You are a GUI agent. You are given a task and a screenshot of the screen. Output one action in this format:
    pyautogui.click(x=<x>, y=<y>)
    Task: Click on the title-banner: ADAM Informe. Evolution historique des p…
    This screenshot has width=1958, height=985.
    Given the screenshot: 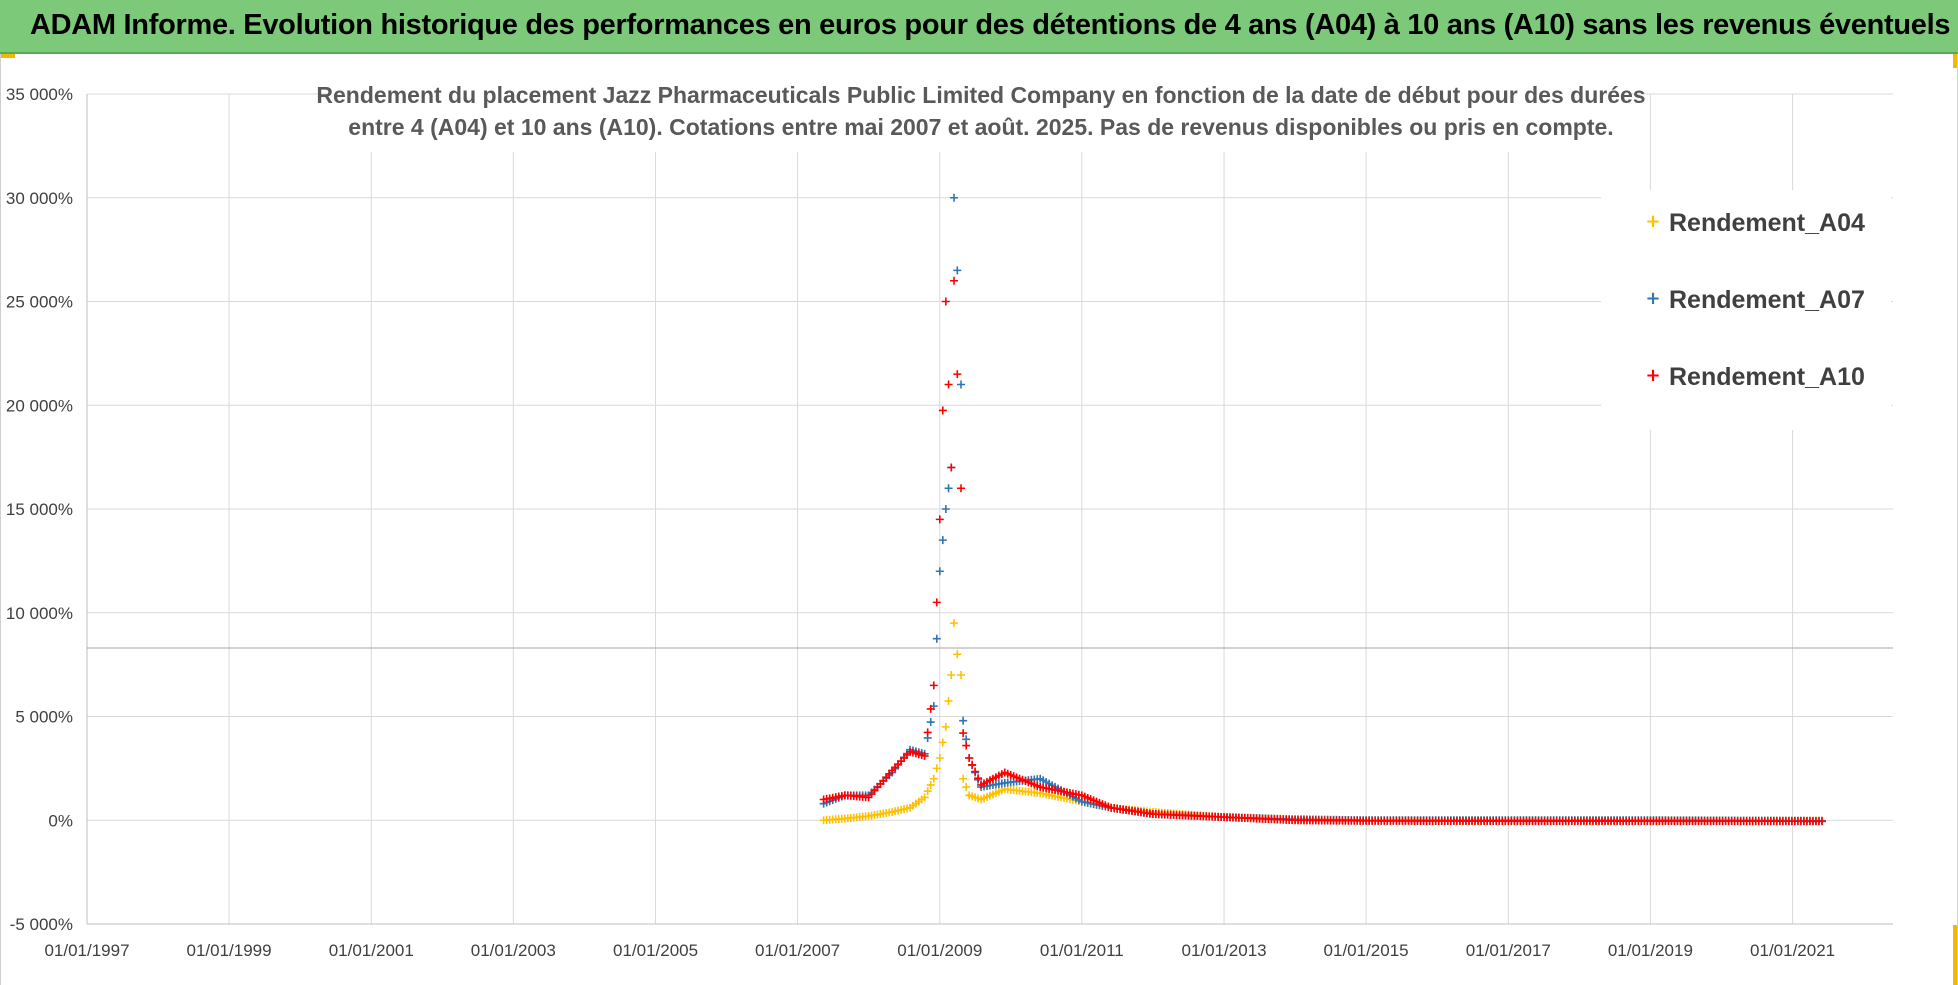 What is the action you would take?
    pyautogui.click(x=979, y=27)
    